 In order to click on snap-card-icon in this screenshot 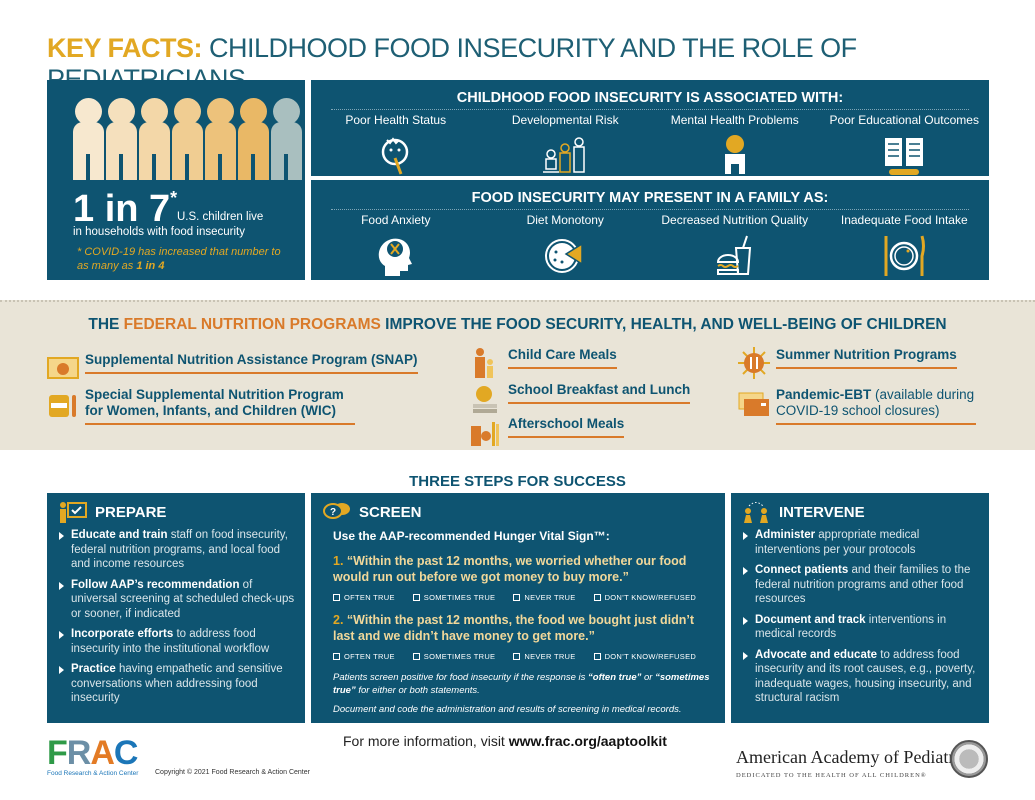, I will do `click(63, 368)`.